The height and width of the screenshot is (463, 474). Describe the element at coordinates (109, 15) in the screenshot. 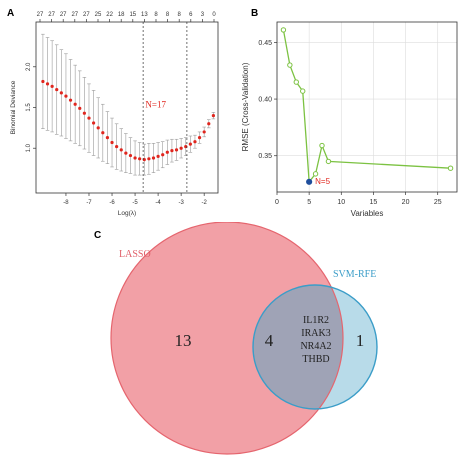

I see `top-tick-label: 22` at that location.